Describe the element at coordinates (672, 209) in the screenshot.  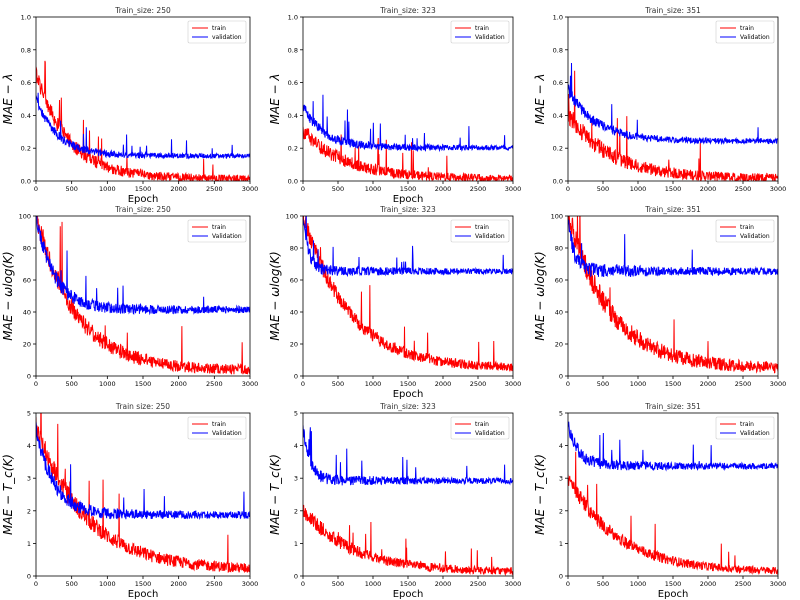
I see `subplot-title: Train_size: 351` at that location.